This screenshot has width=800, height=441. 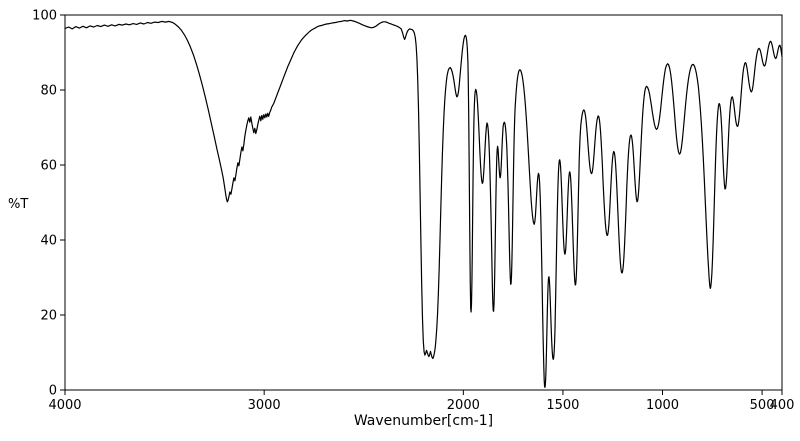 I want to click on x-tick-label: 3000, so click(x=264, y=405).